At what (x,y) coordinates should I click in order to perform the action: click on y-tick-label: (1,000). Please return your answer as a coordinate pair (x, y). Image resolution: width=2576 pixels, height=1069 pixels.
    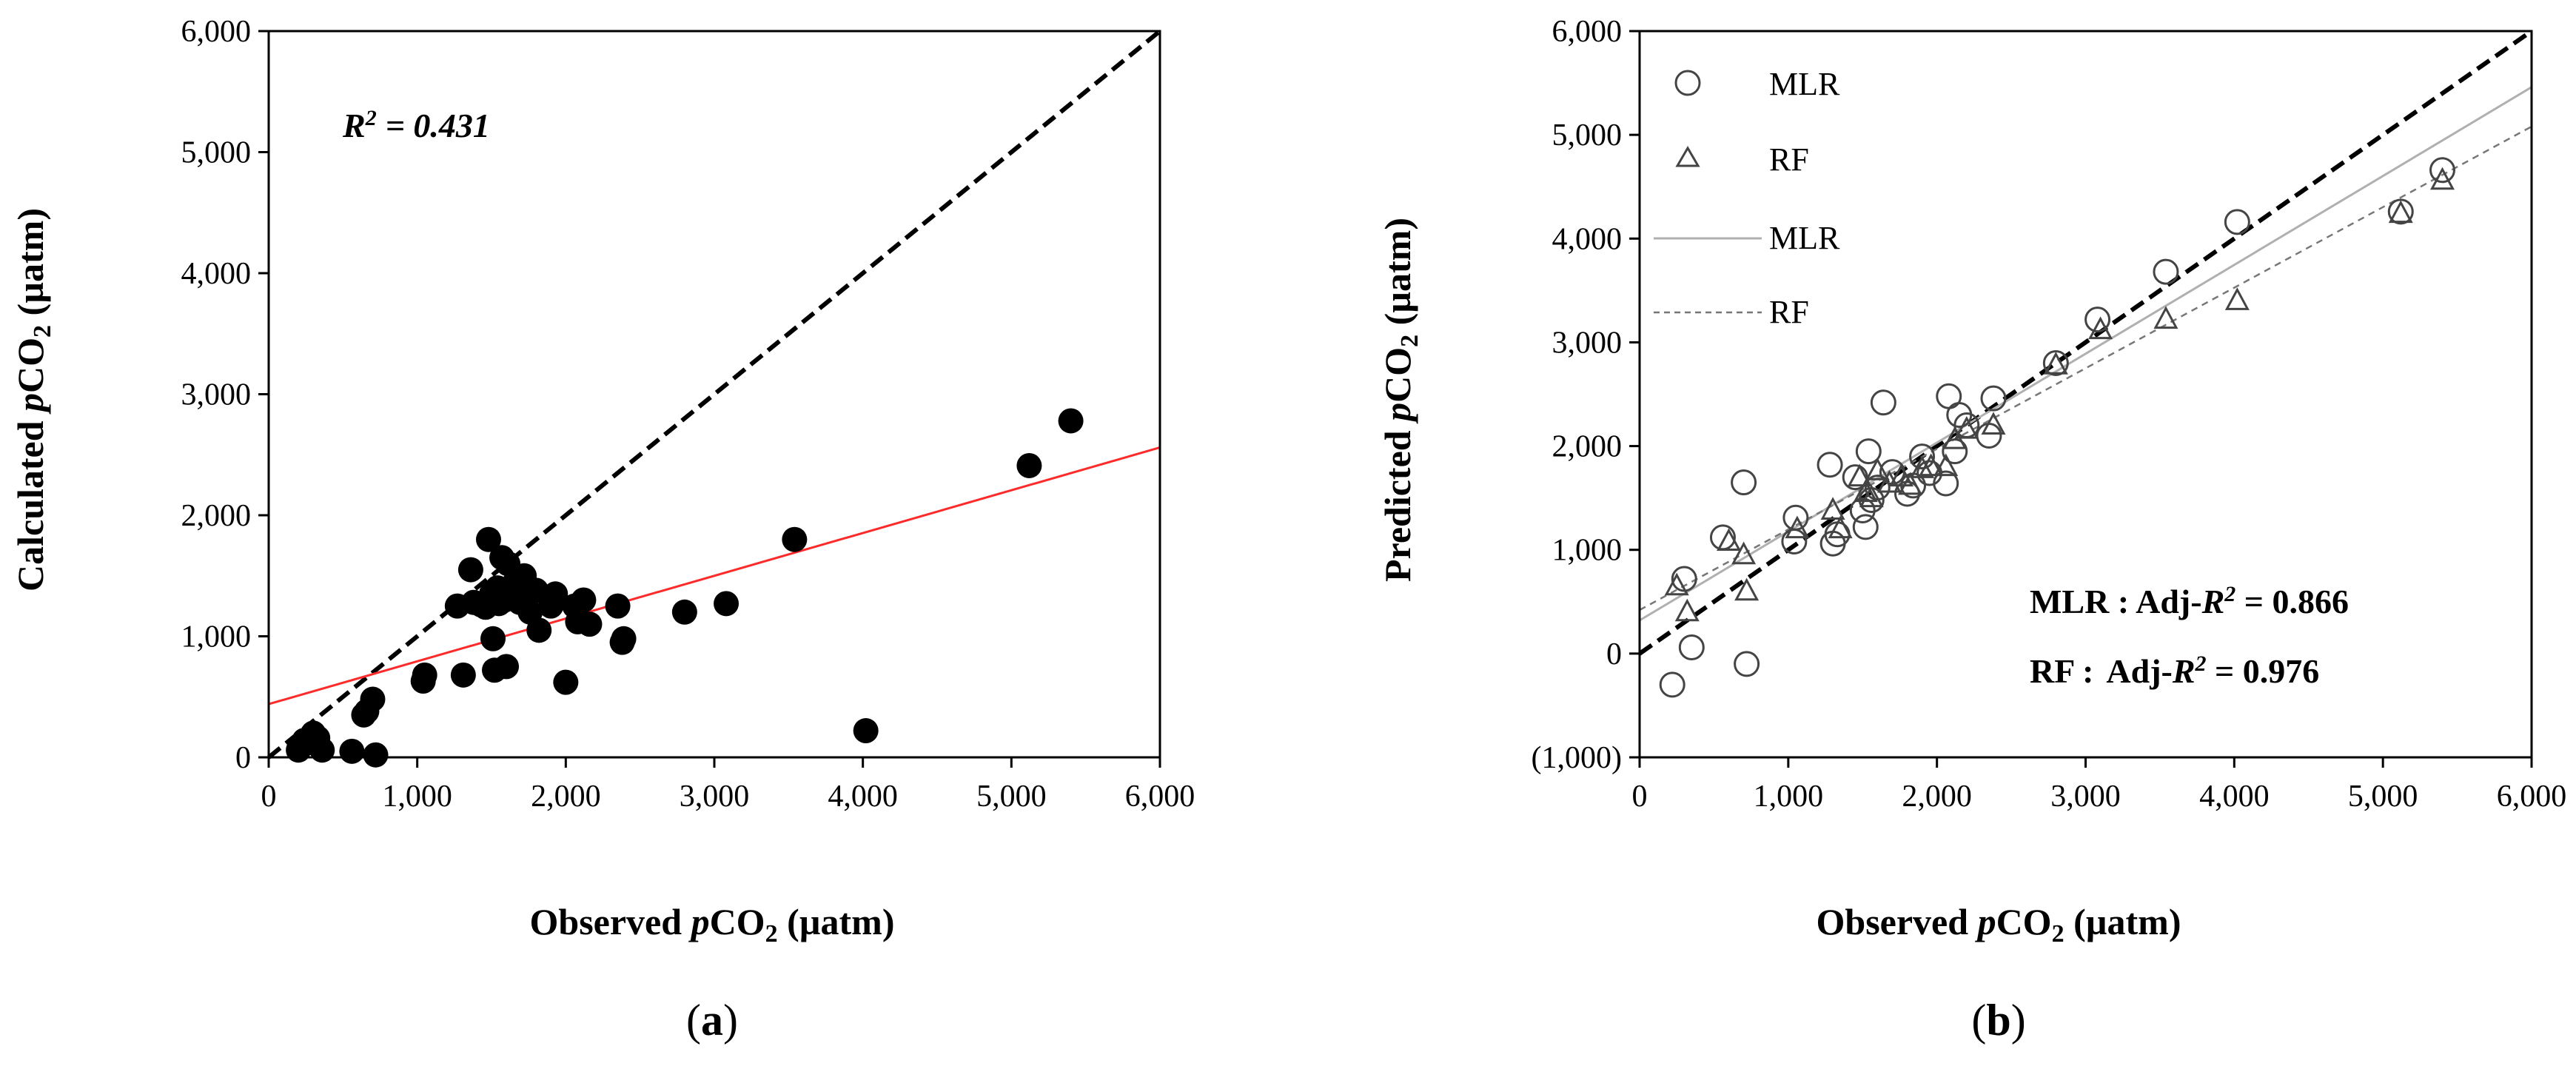
    Looking at the image, I should click on (1577, 758).